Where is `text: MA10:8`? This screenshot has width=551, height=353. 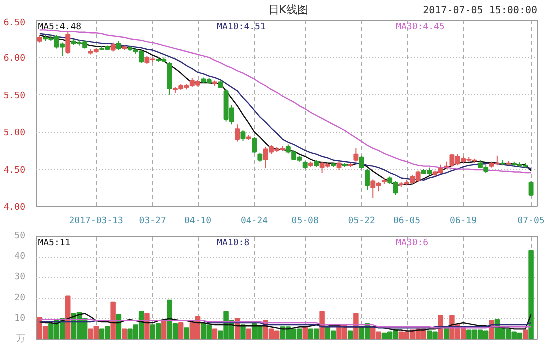 text: MA10:8 is located at coordinates (233, 243).